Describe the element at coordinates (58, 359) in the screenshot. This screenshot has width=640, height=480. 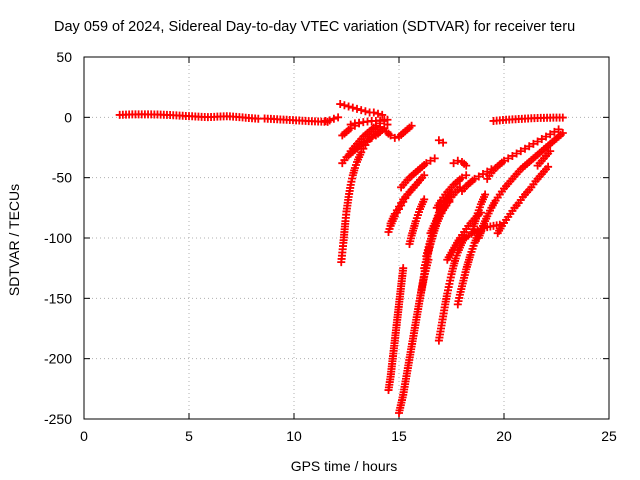
I see `y-tick-label: -200` at that location.